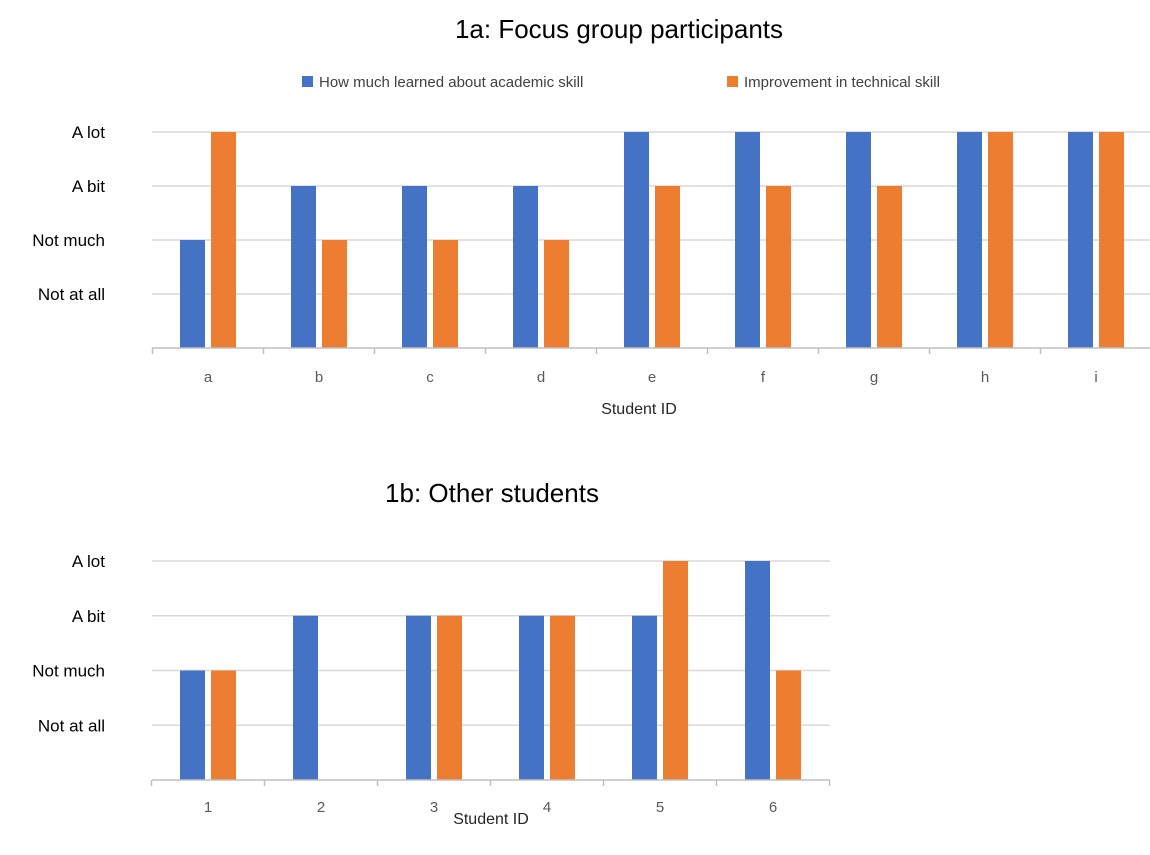  I want to click on x-tick-label: b, so click(319, 377).